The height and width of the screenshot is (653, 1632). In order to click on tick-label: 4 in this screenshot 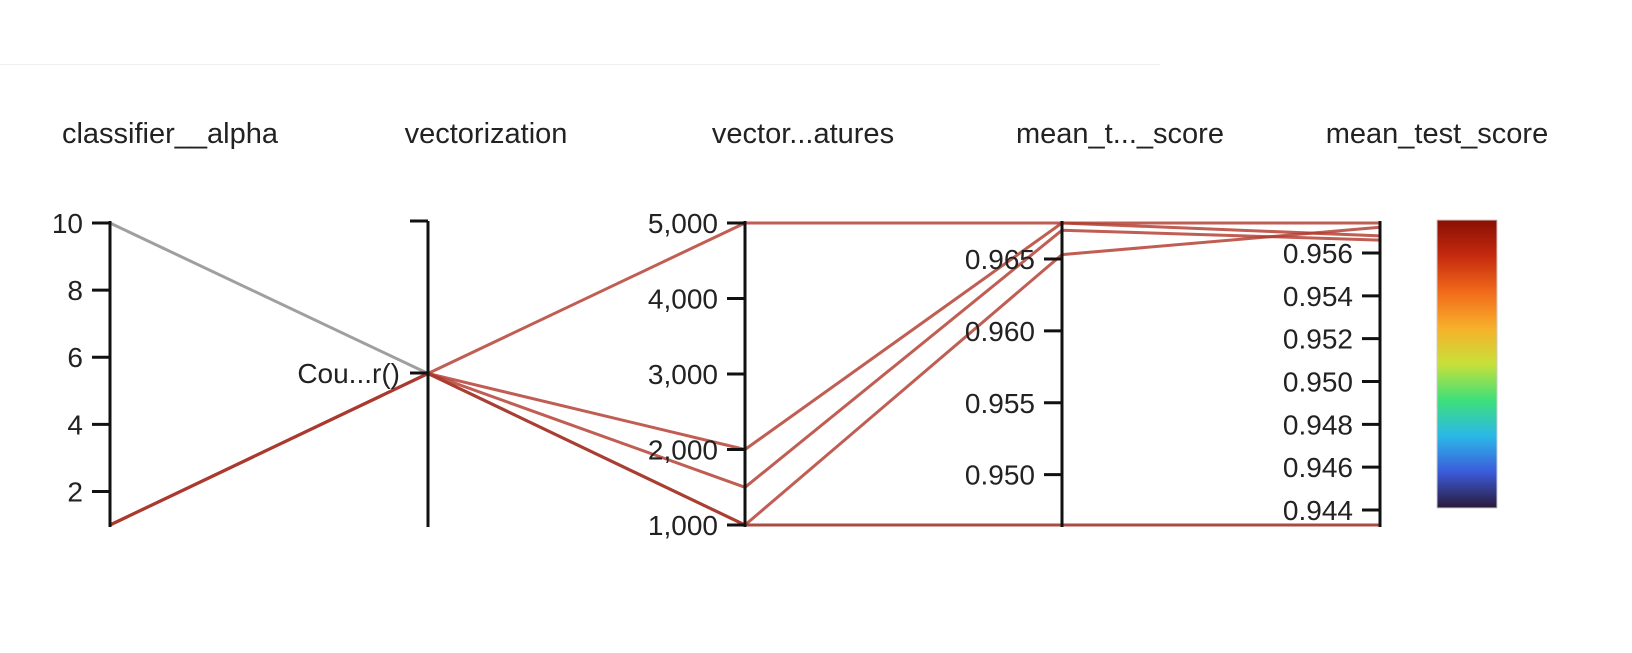, I will do `click(75, 424)`.